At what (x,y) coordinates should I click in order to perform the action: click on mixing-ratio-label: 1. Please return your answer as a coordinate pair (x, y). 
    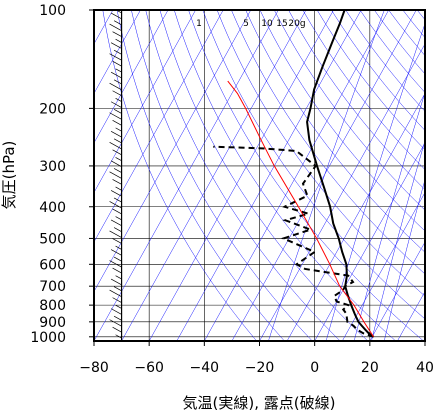
    Looking at the image, I should click on (199, 24).